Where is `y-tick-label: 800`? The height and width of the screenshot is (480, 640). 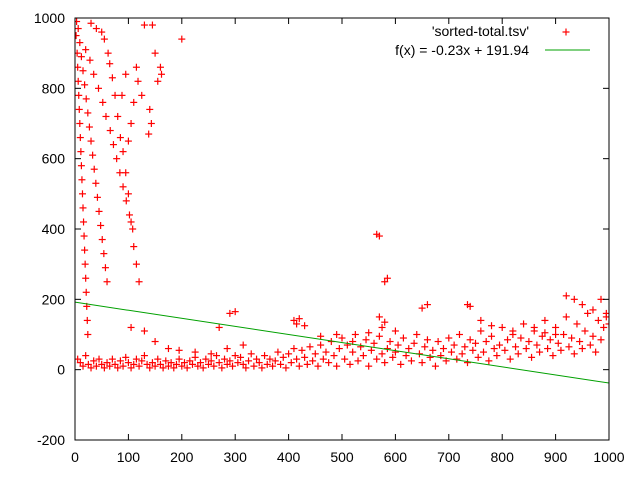
y-tick-label: 800 is located at coordinates (54, 88).